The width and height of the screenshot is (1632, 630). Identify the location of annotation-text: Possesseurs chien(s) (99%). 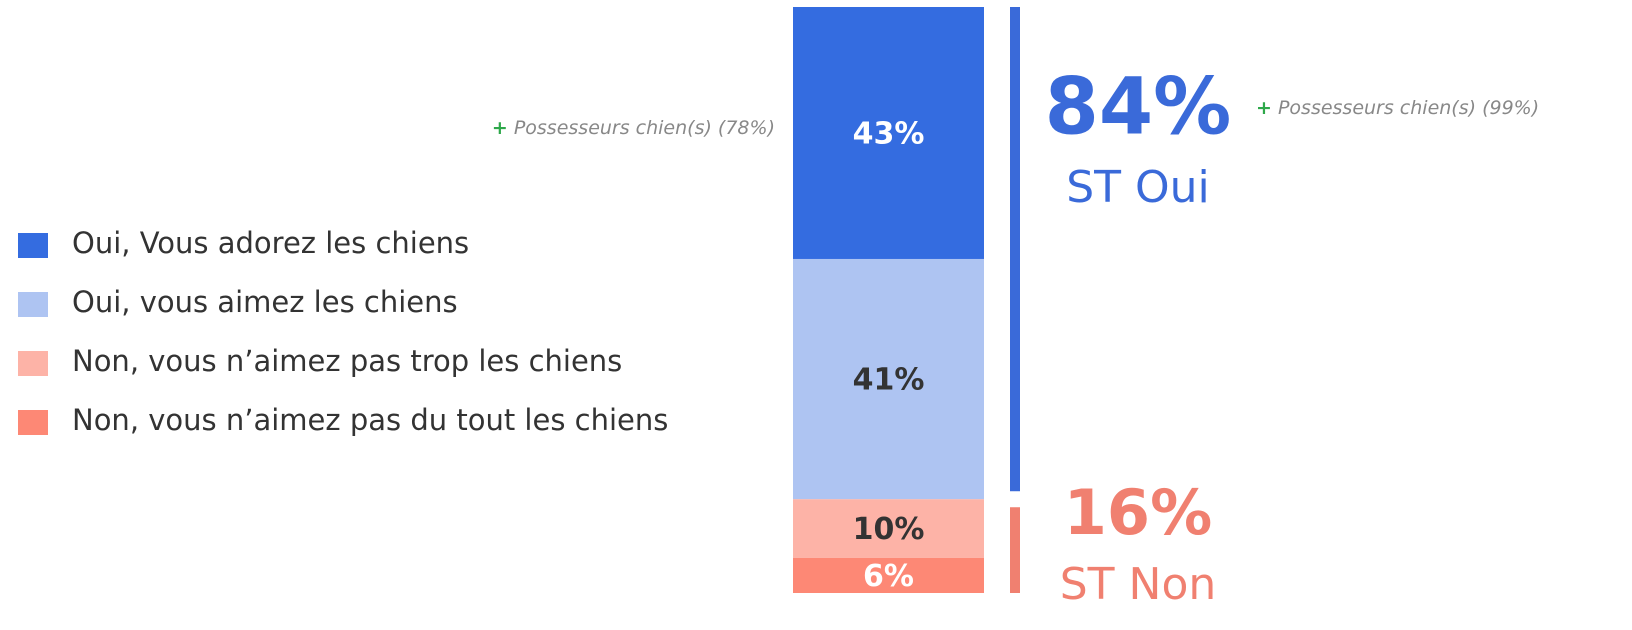
(1405, 108).